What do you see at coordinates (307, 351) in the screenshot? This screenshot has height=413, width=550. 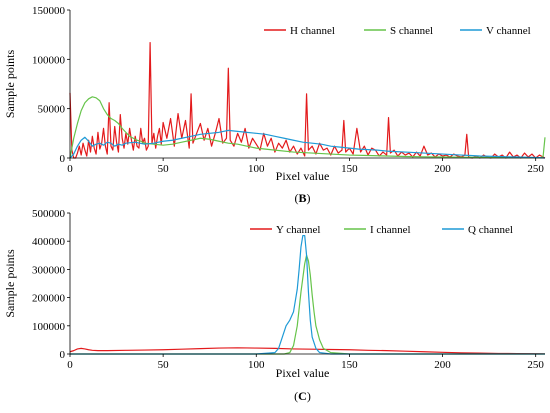 I see `series-line-y-channel` at bounding box center [307, 351].